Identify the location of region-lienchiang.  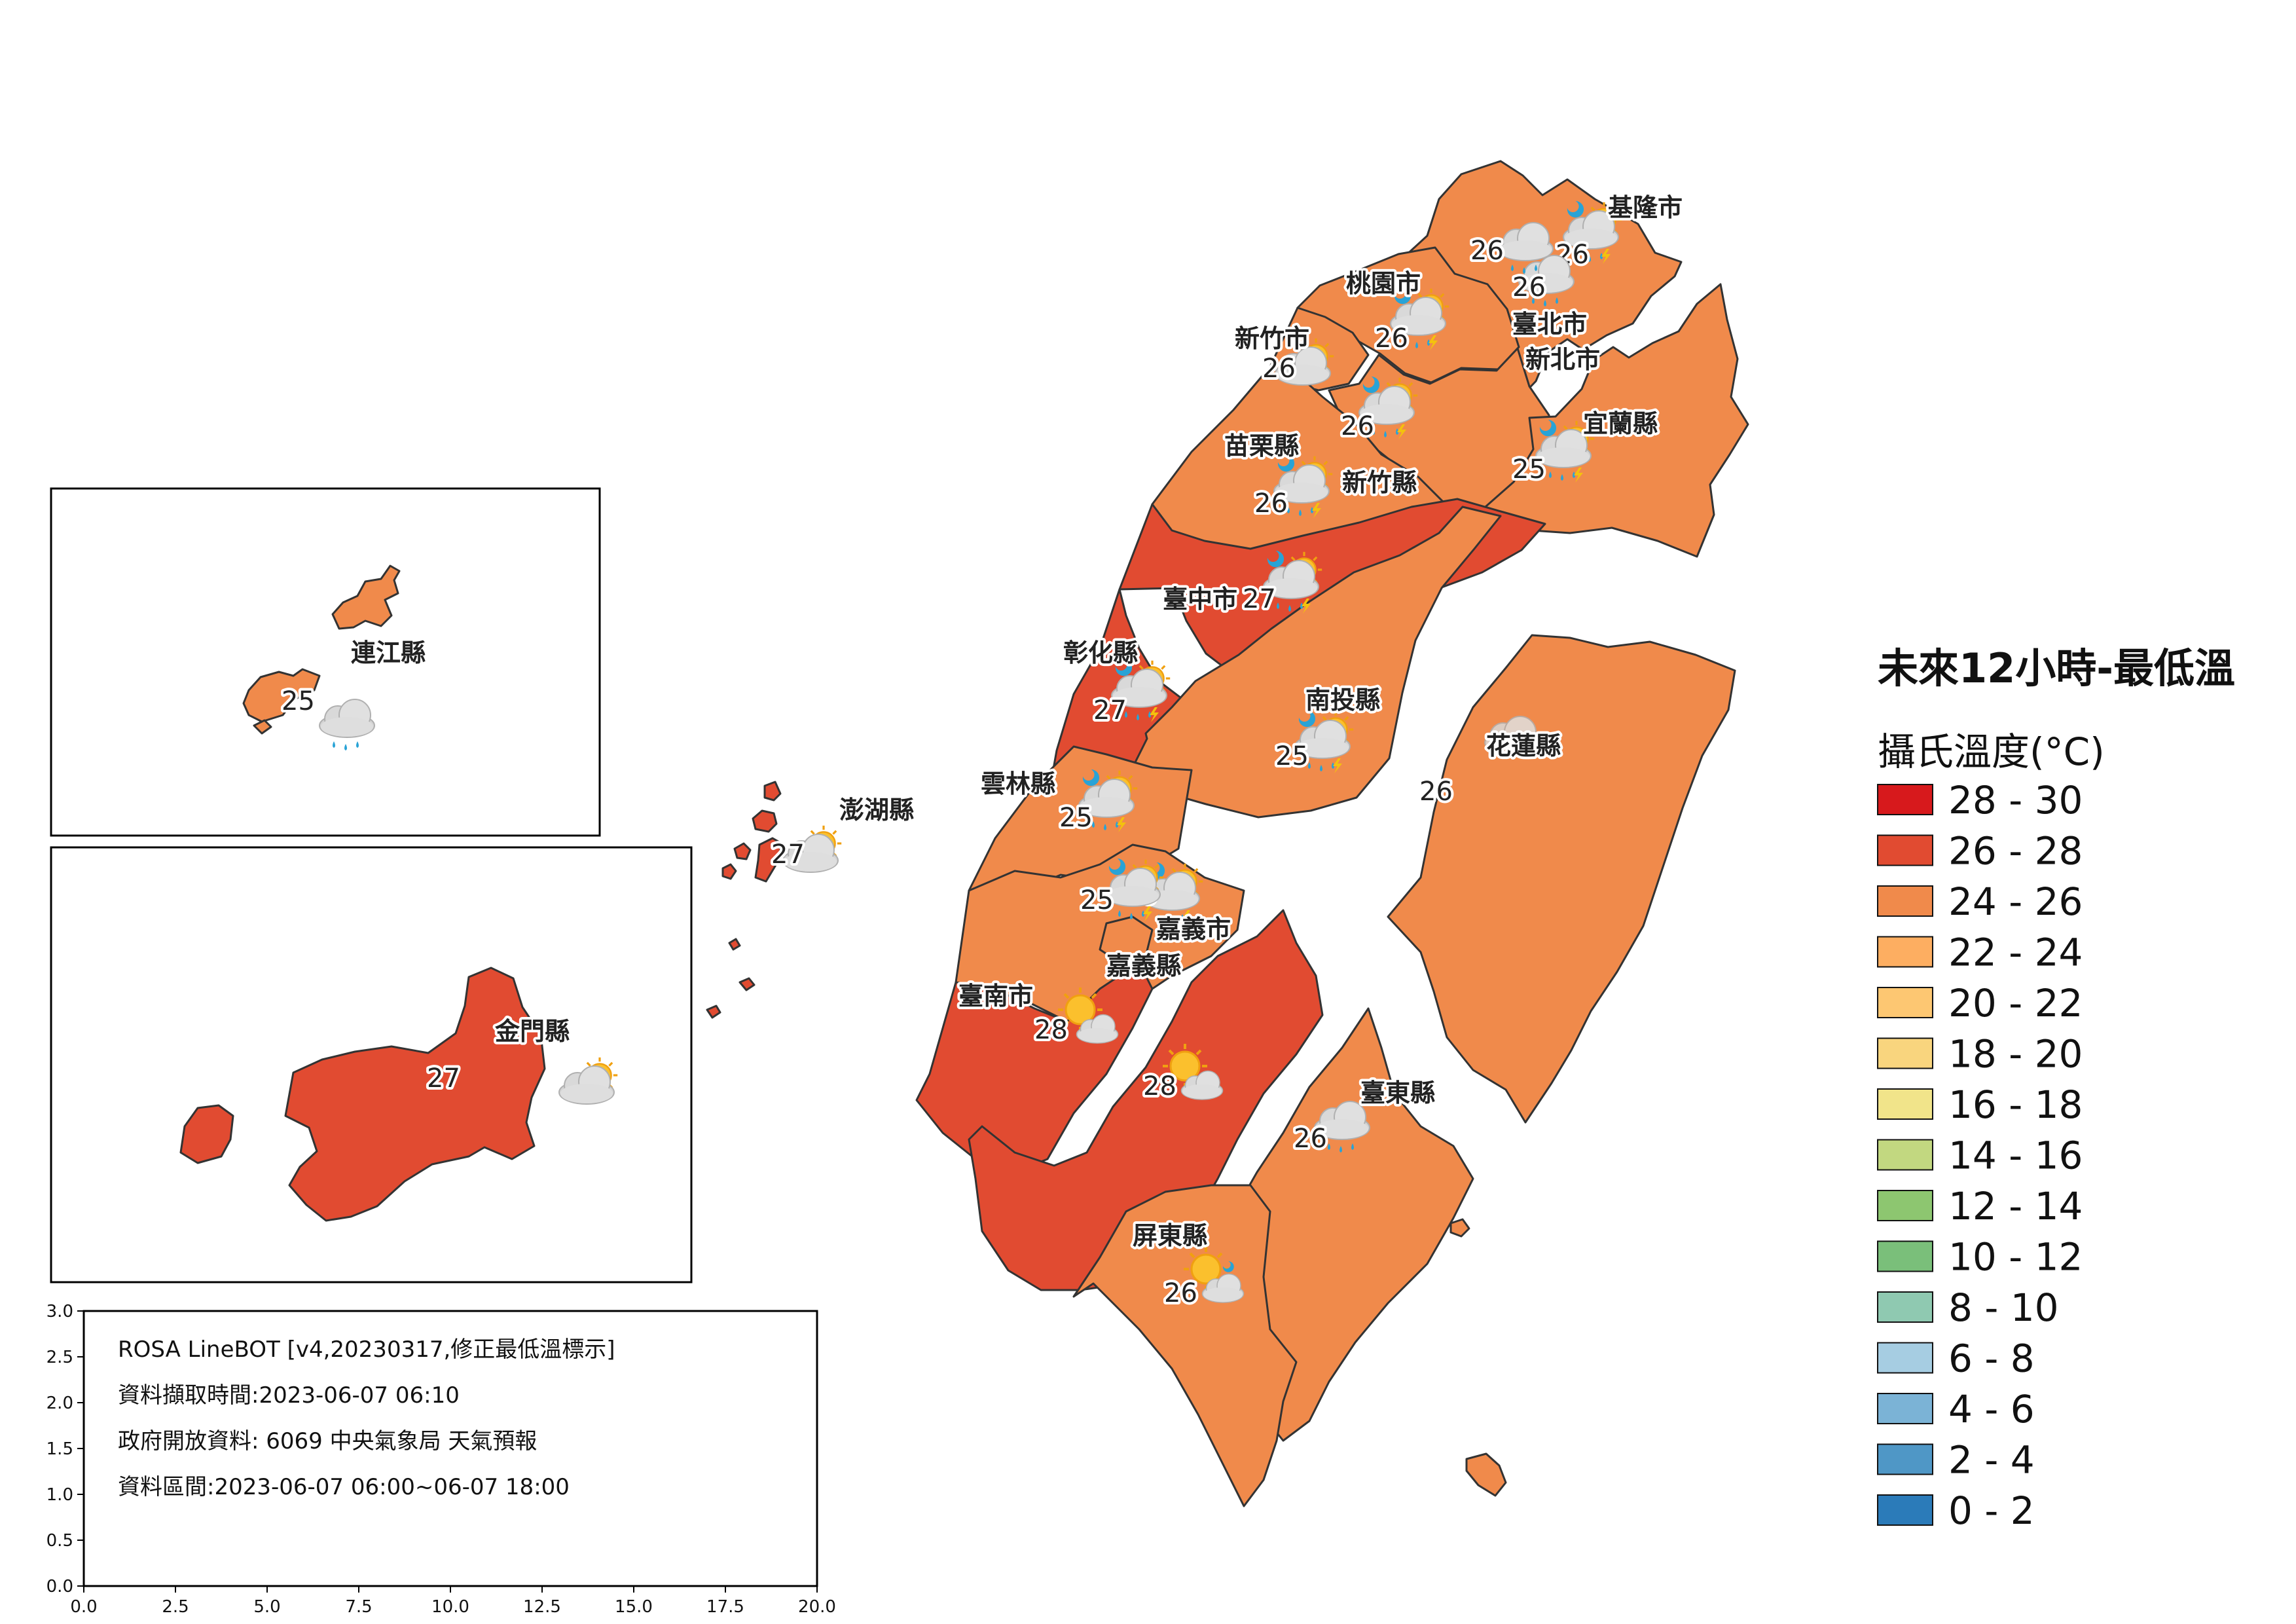
(321, 649).